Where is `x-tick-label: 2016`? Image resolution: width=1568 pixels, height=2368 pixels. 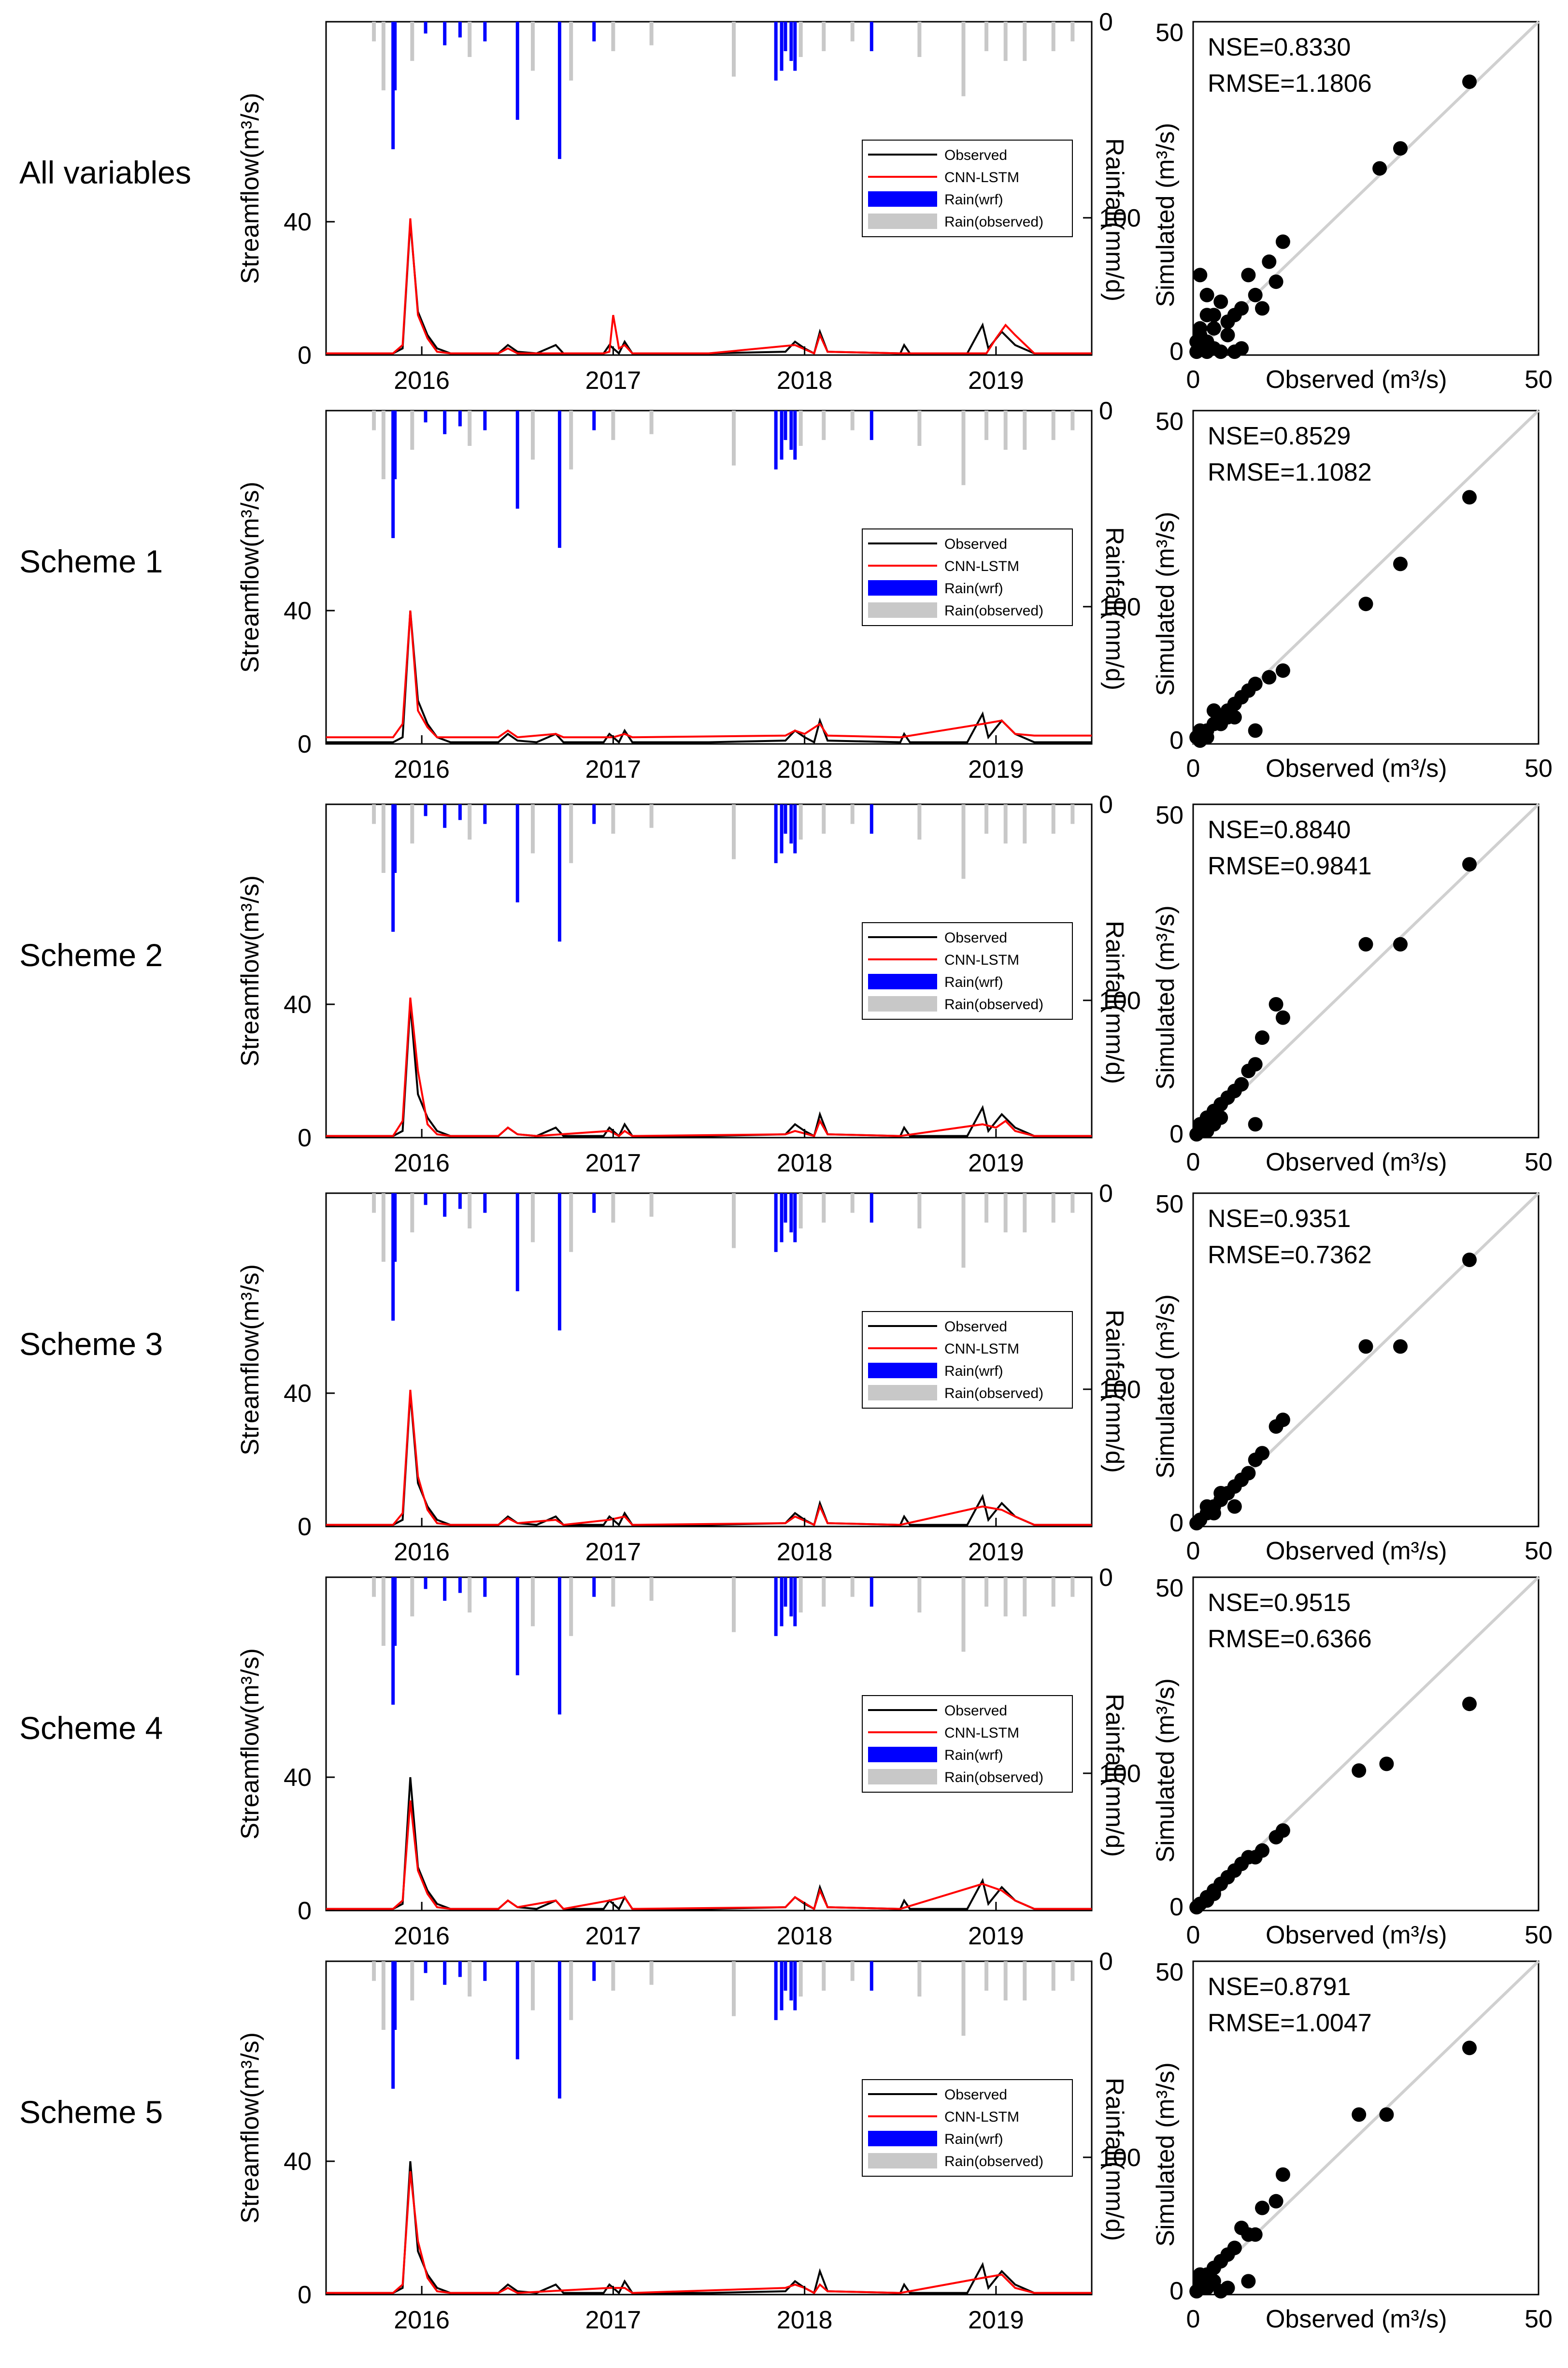
x-tick-label: 2016 is located at coordinates (422, 770).